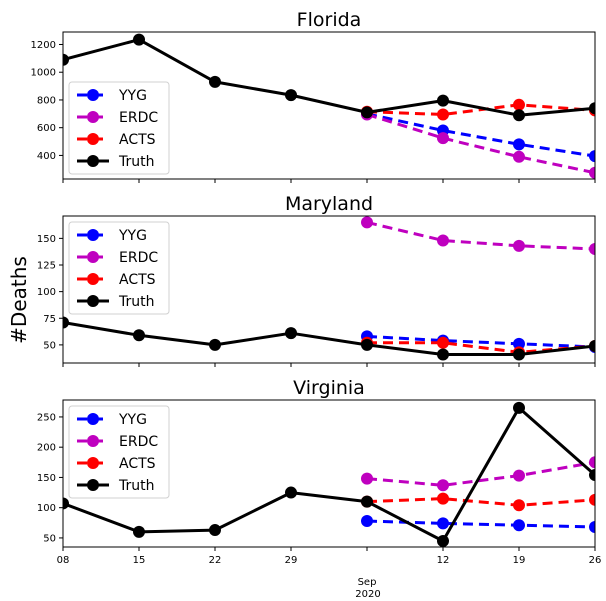 The height and width of the screenshot is (601, 606). I want to click on x-tick-label: 15, so click(139, 560).